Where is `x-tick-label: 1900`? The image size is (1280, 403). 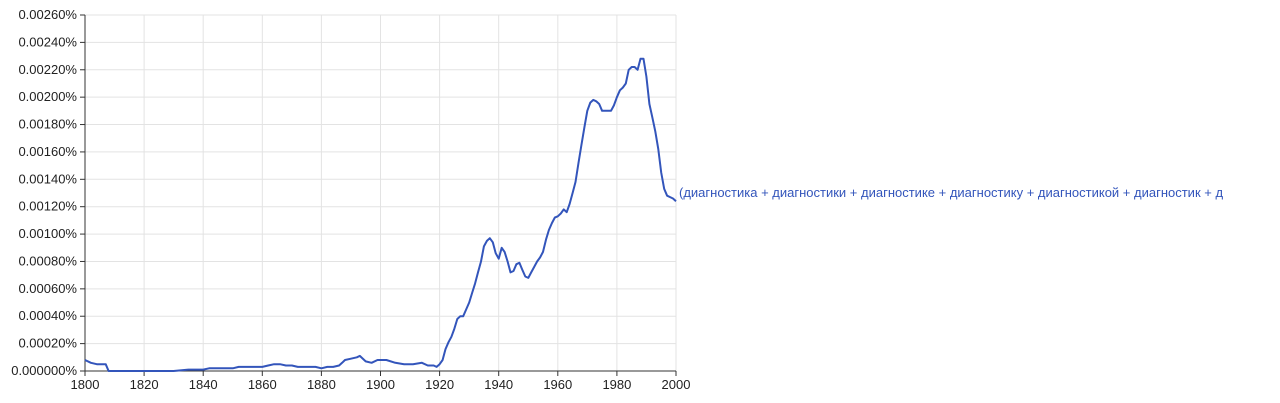 x-tick-label: 1900 is located at coordinates (380, 384).